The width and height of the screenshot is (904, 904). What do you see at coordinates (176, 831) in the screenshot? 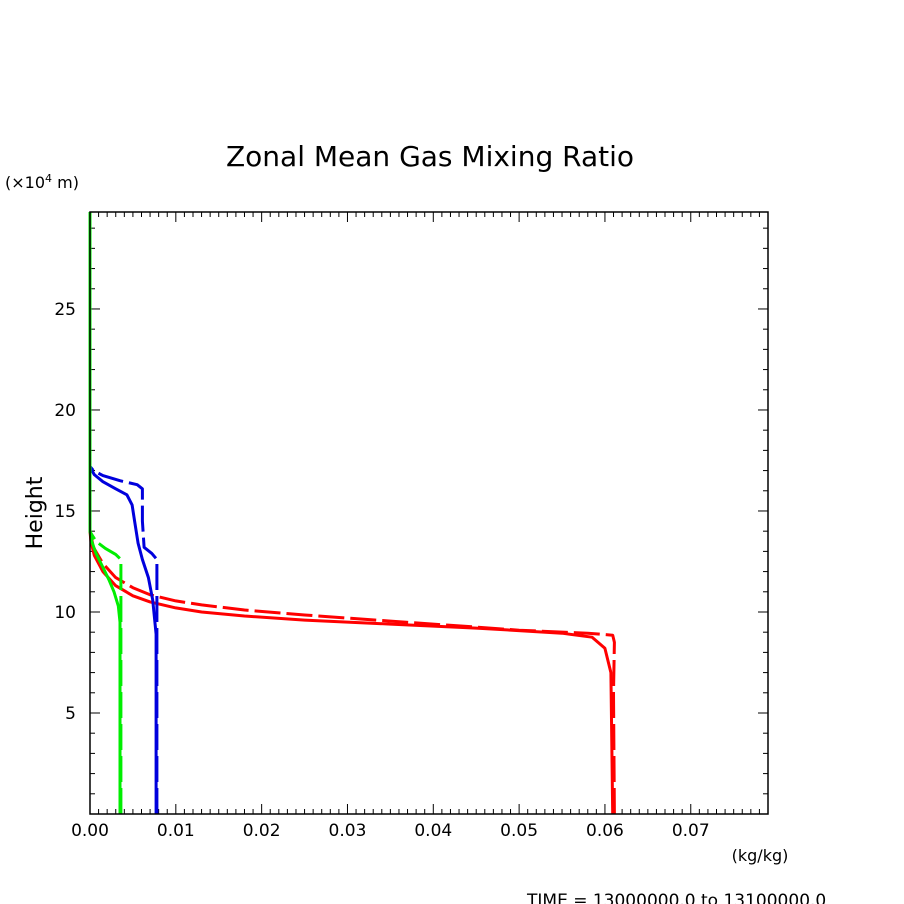
I see `x-tick-label: 0.01` at bounding box center [176, 831].